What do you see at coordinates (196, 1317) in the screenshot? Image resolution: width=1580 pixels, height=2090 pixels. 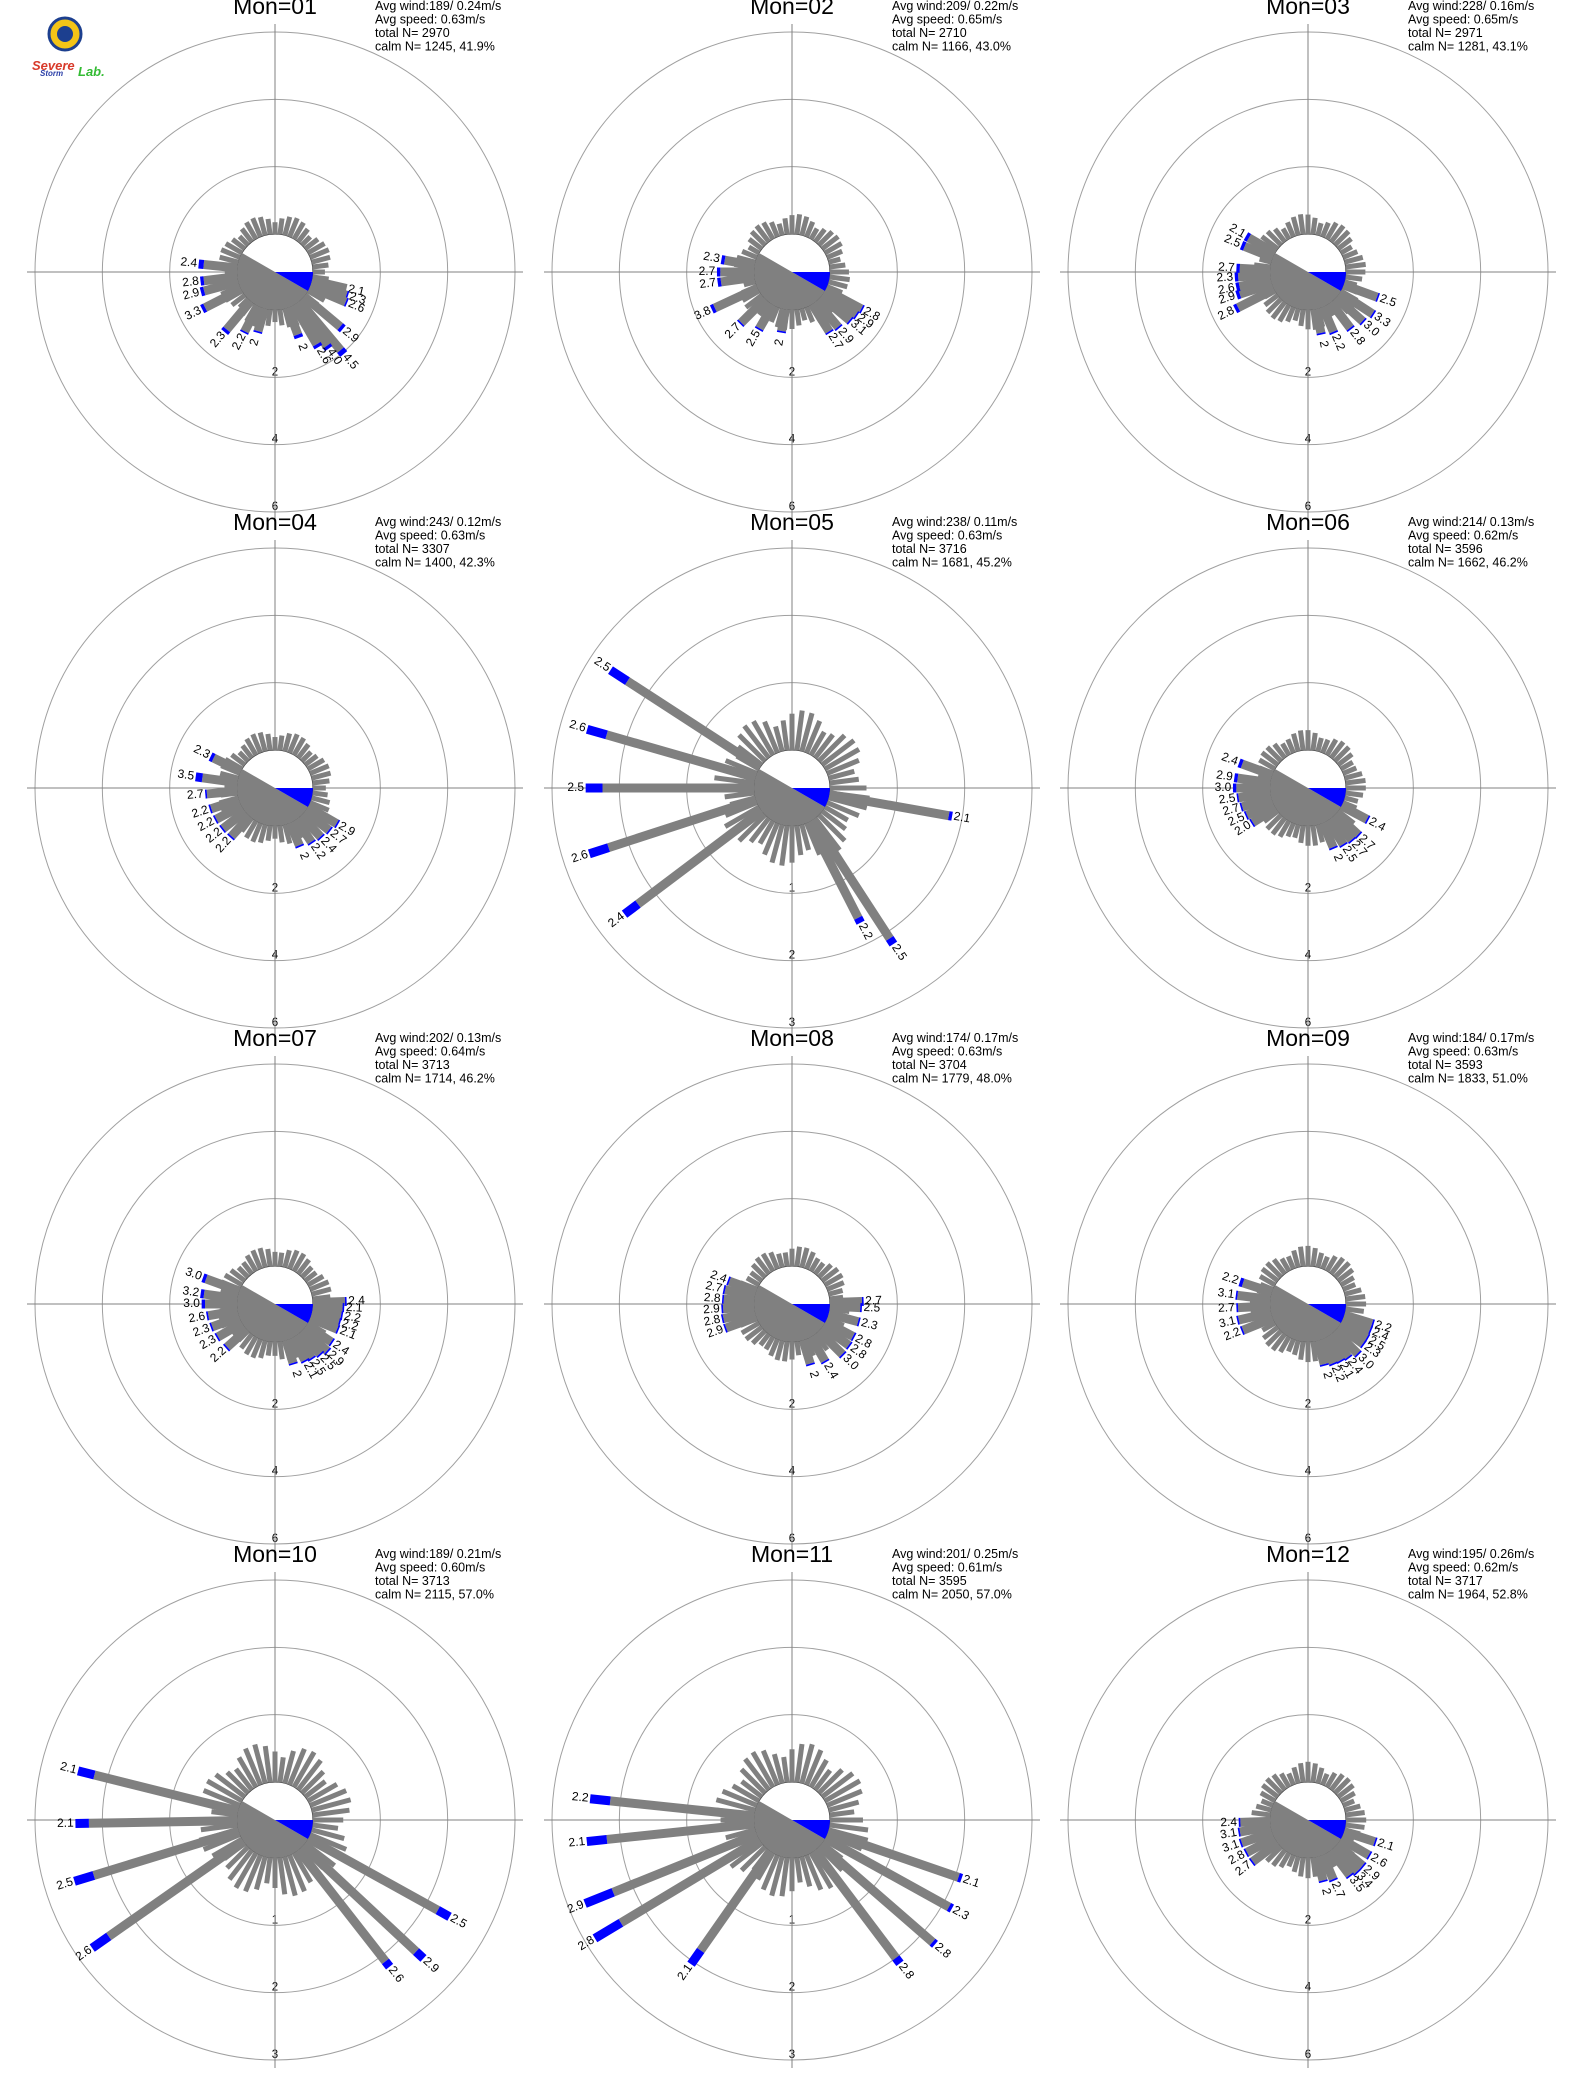 I see `bar-value-label: 2.6` at bounding box center [196, 1317].